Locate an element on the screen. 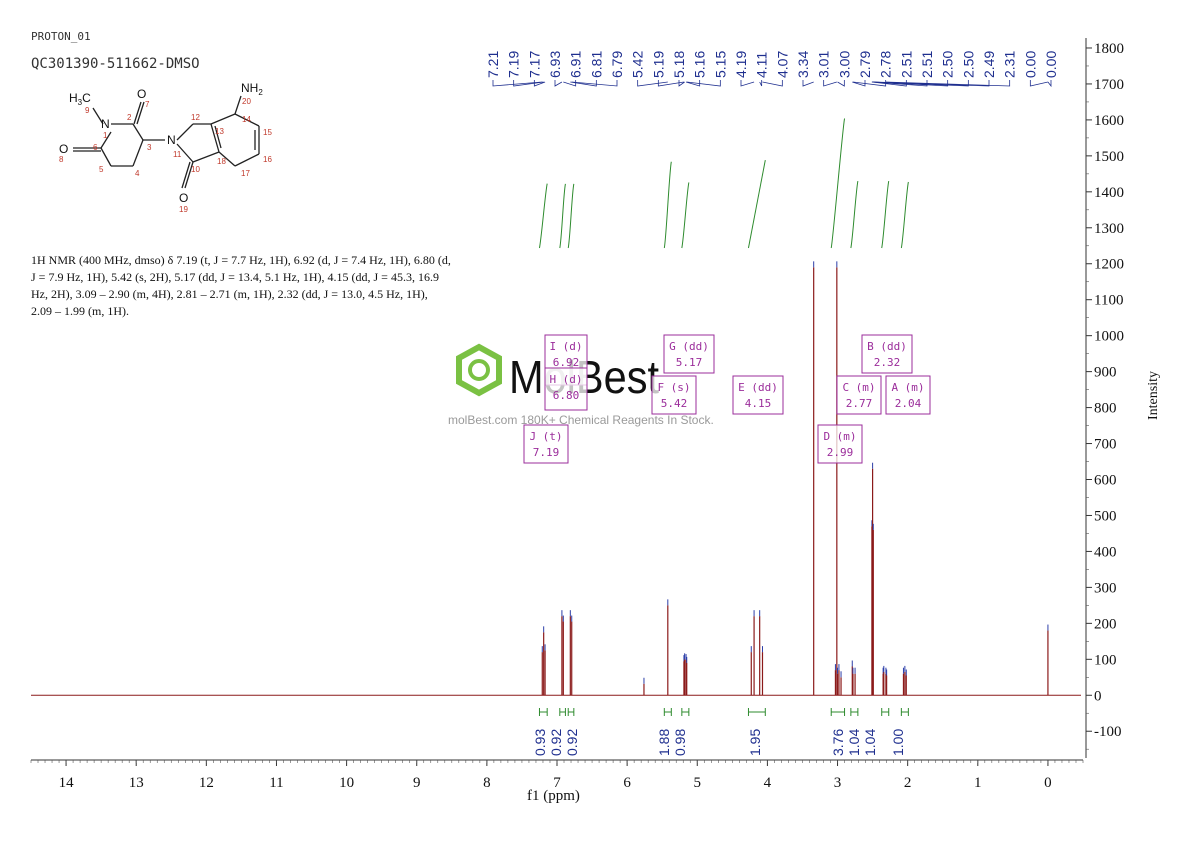 This screenshot has height=841, width=1190. integral-value: 1.95 is located at coordinates (755, 742).